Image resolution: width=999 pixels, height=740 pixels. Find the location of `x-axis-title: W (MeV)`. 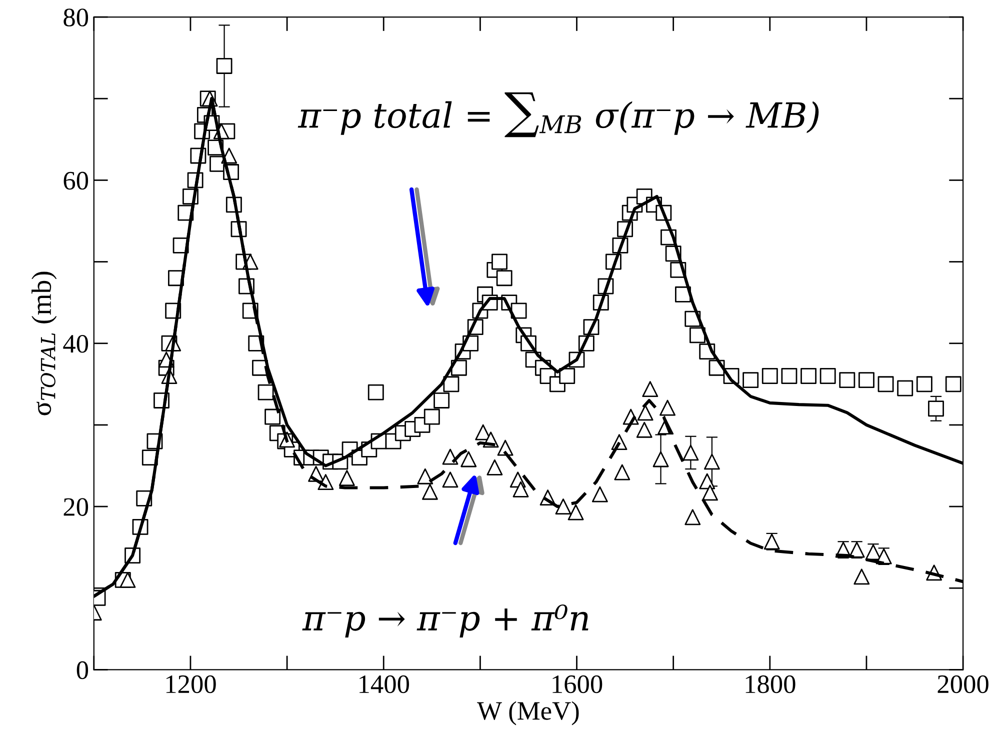

x-axis-title: W (MeV) is located at coordinates (528, 713).